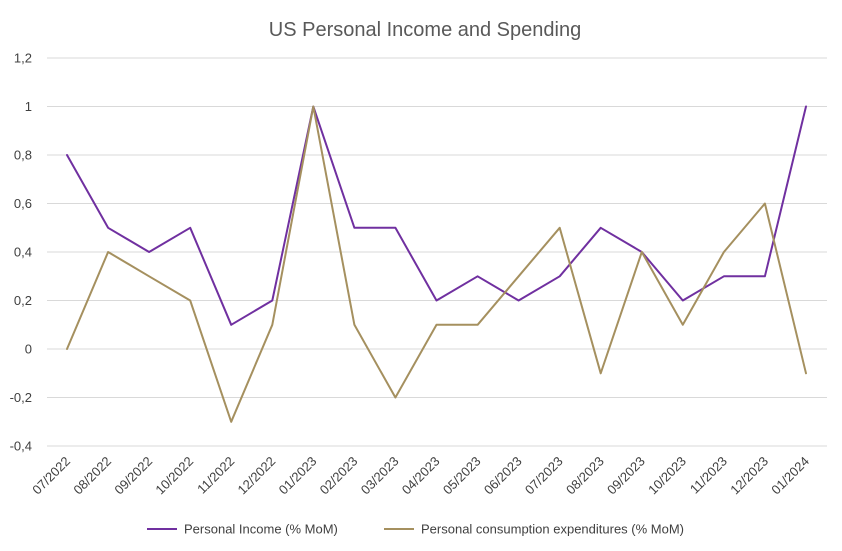 Image resolution: width=842 pixels, height=551 pixels. I want to click on x-tick-label: 03/2023, so click(380, 476).